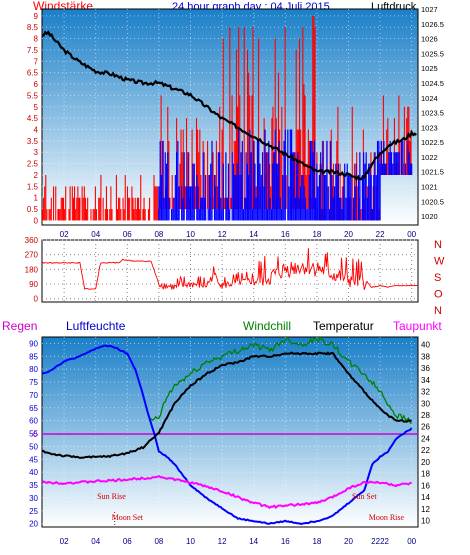 This screenshot has height=555, width=470. Describe the element at coordinates (33, 511) in the screenshot. I see `y-tick-label: 25` at that location.